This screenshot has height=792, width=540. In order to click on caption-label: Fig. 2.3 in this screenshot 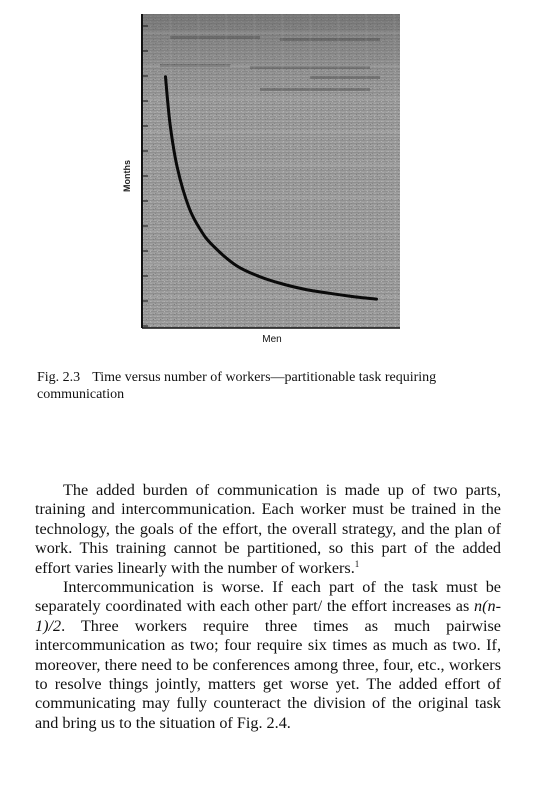, I will do `click(59, 377)`.